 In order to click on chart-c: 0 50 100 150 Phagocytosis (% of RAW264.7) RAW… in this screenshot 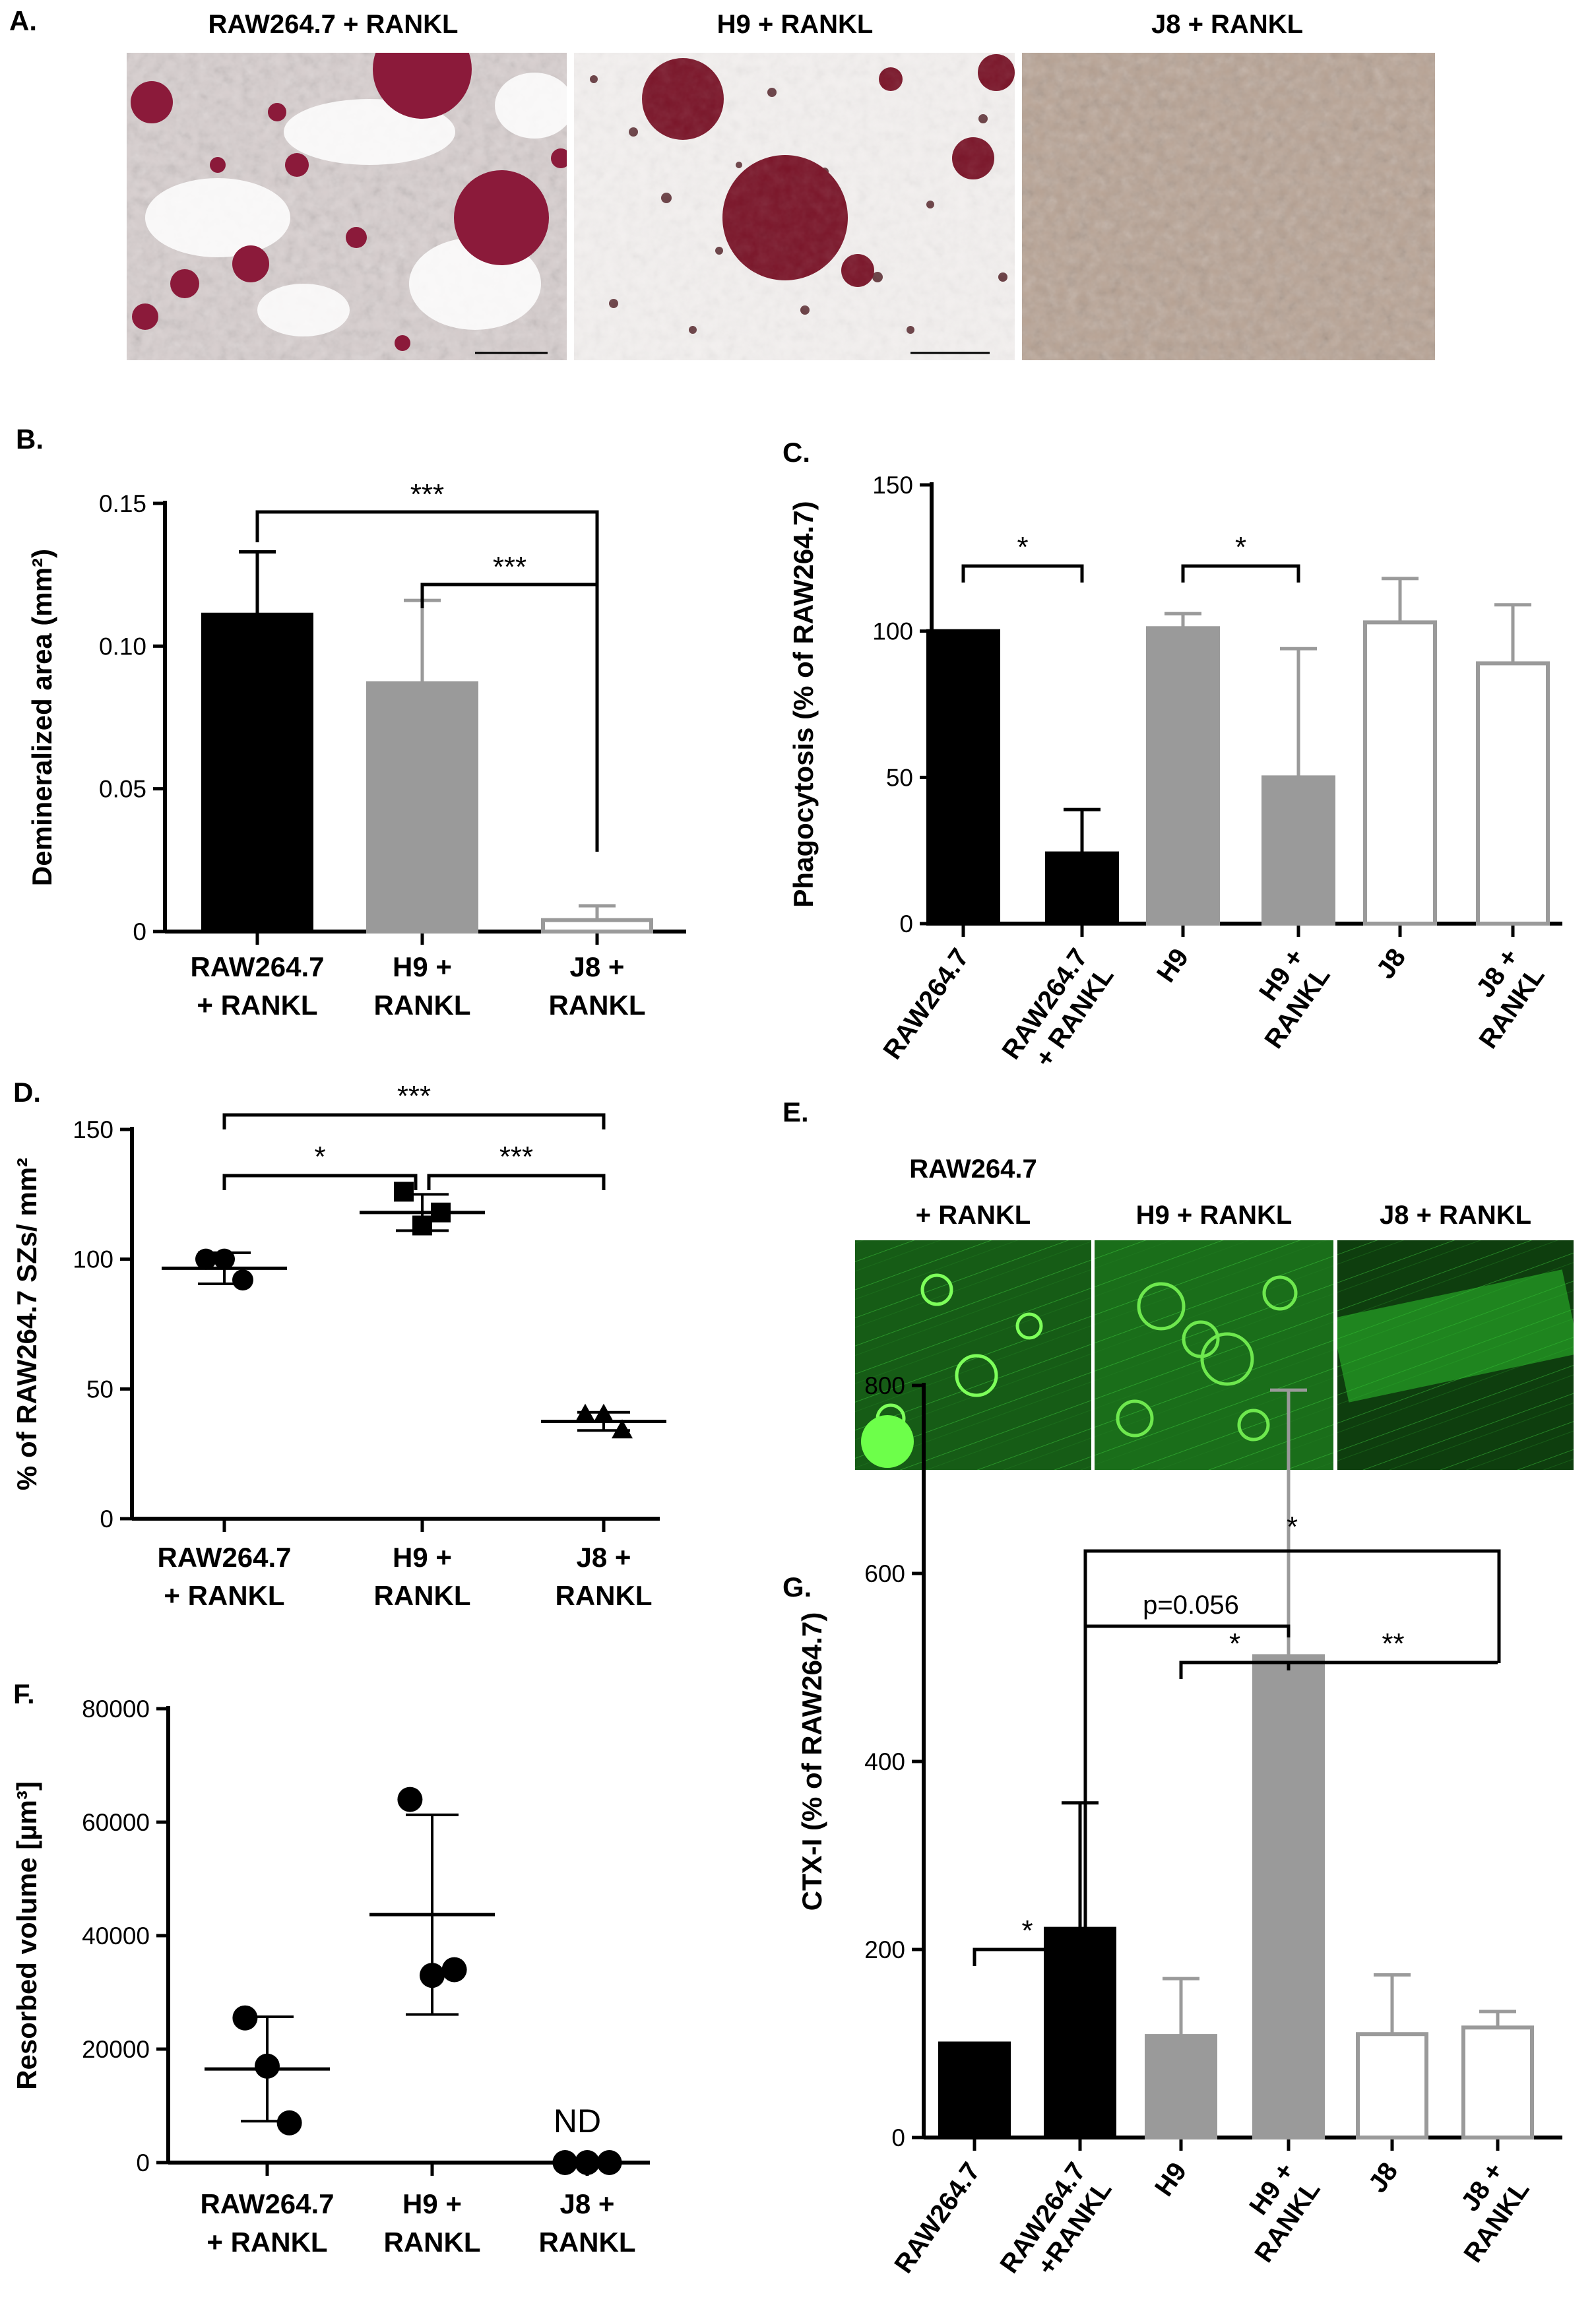, I will do `click(1175, 772)`.